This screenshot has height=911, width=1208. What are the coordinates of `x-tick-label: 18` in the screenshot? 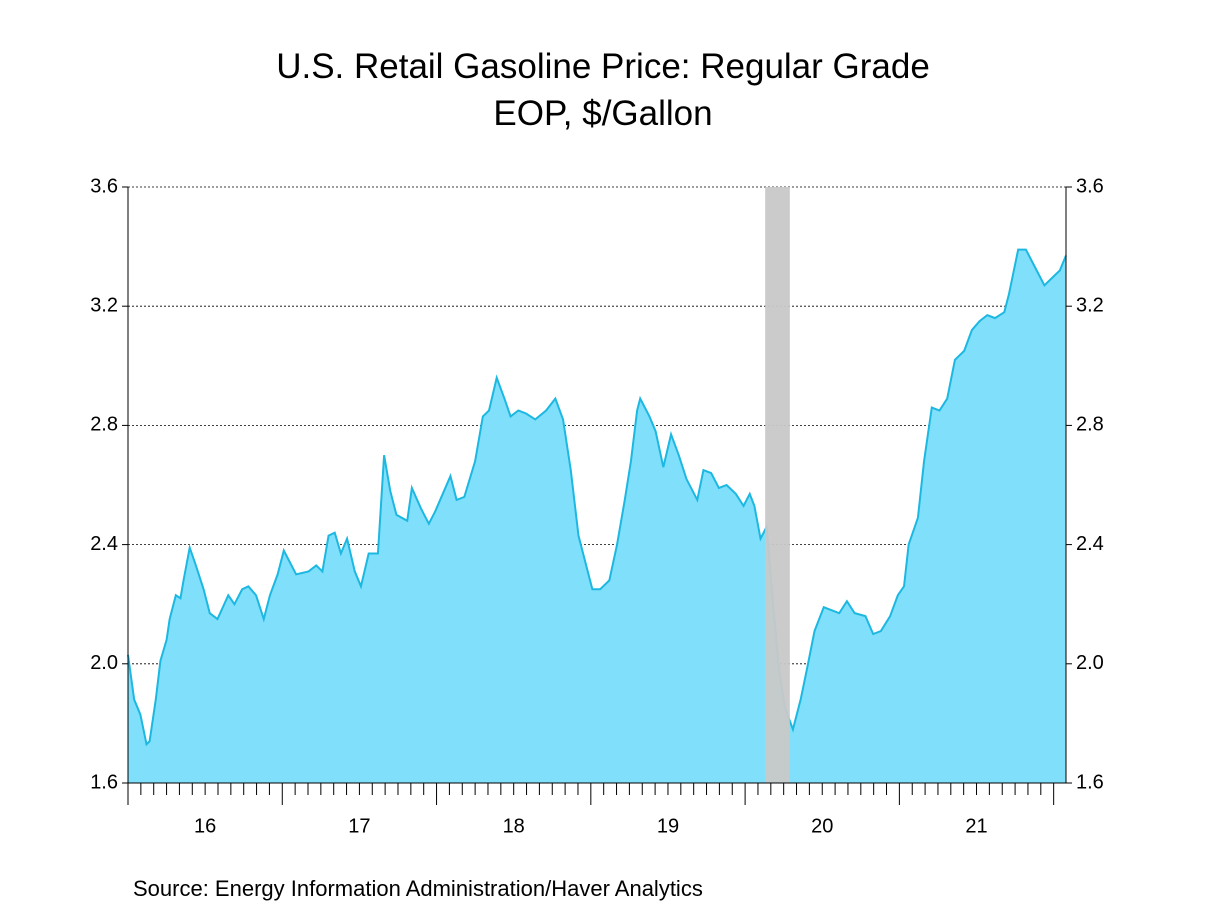 It's located at (514, 826).